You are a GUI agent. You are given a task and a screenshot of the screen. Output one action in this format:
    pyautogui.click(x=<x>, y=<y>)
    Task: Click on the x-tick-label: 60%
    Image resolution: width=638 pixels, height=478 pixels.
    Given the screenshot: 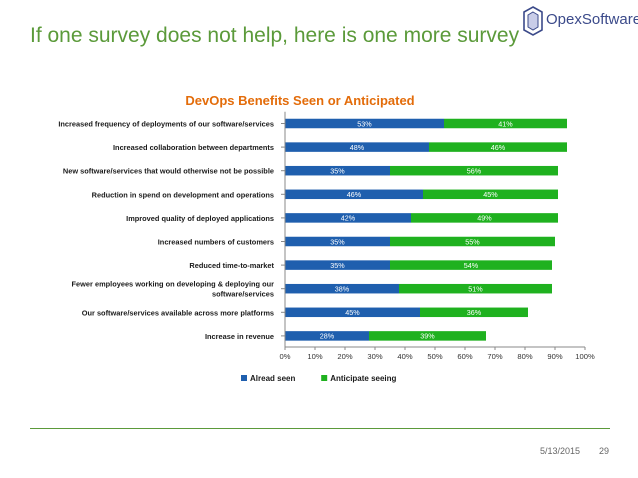 What is the action you would take?
    pyautogui.click(x=464, y=356)
    